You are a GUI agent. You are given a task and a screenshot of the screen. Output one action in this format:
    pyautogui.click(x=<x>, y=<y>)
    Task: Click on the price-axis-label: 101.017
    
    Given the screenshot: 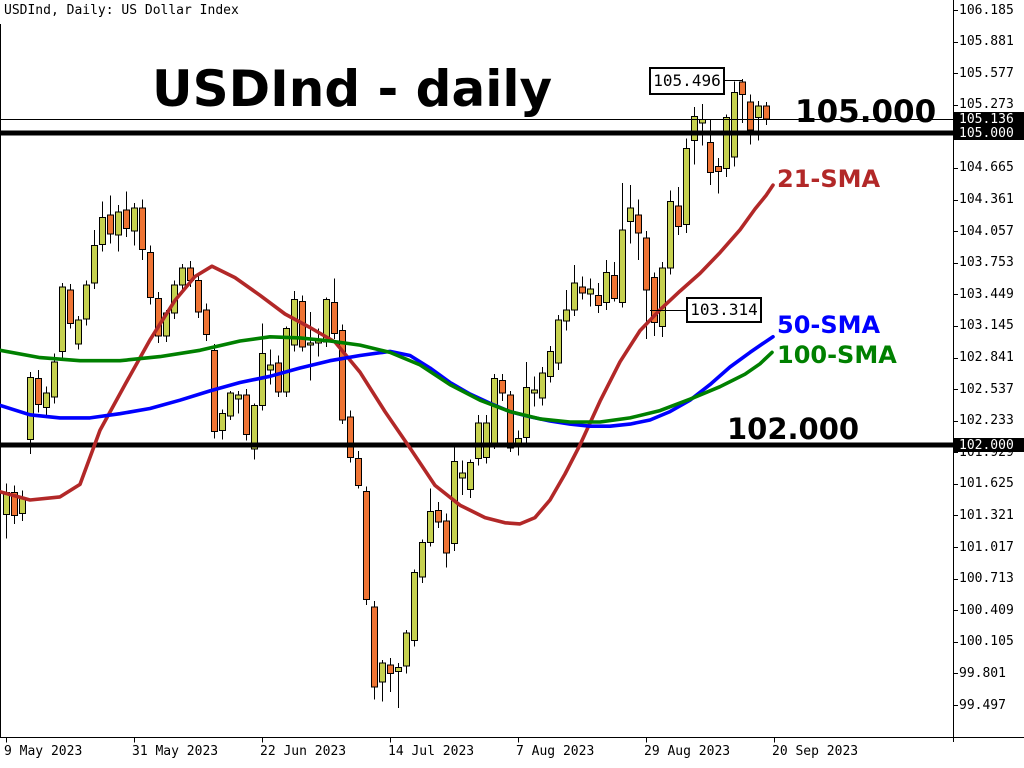 What is the action you would take?
    pyautogui.click(x=986, y=547)
    